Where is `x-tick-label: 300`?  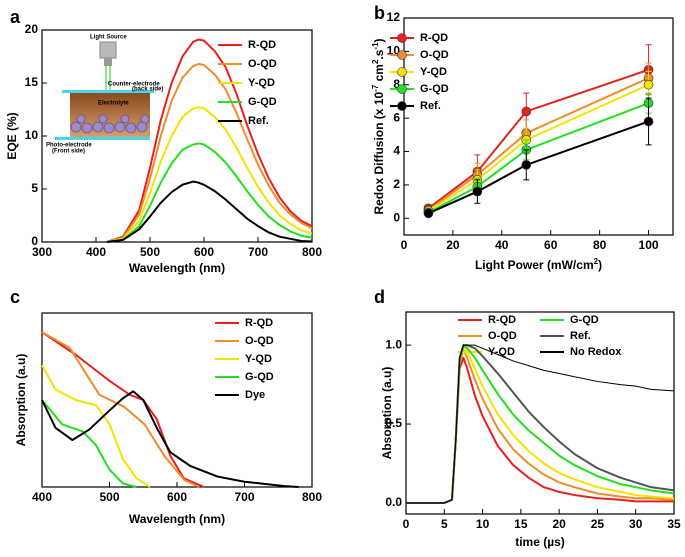 x-tick-label: 300 is located at coordinates (42, 252).